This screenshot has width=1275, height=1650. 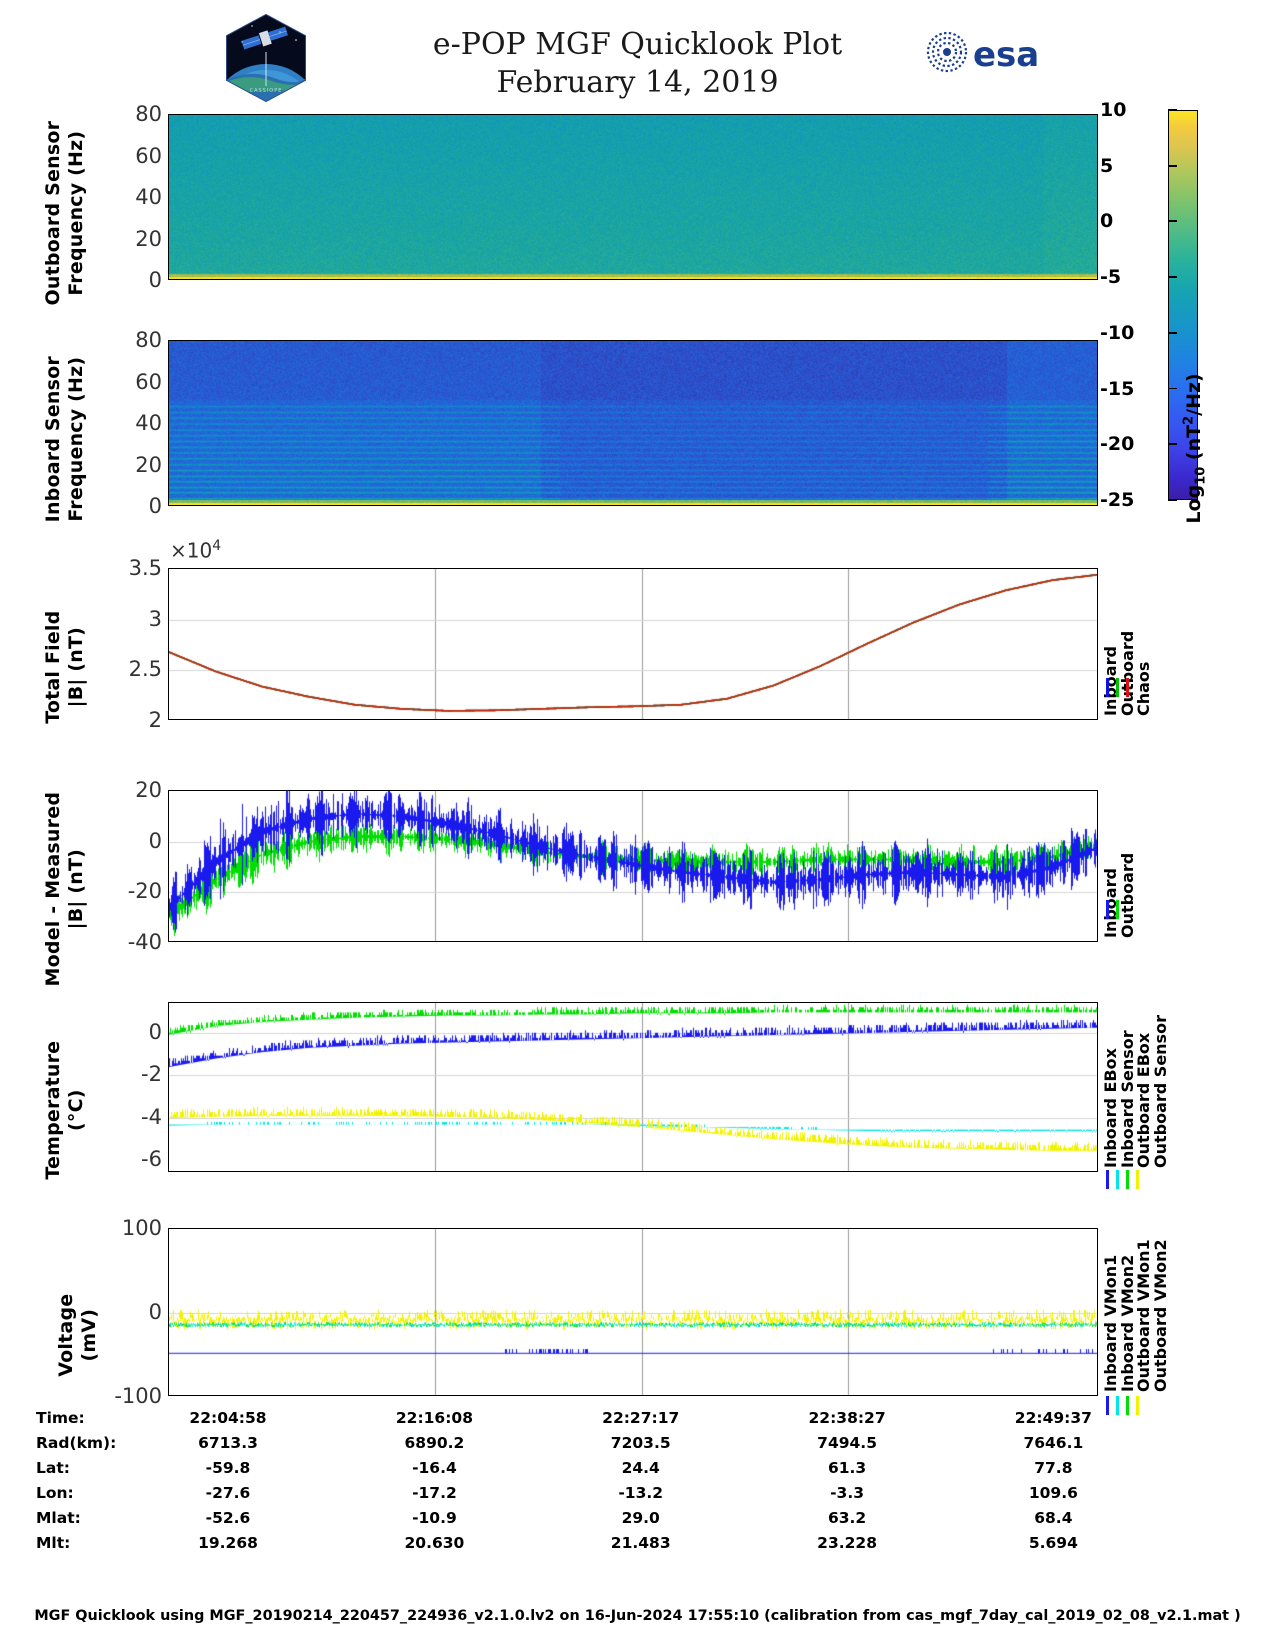 What do you see at coordinates (640, 1543) in the screenshot?
I see `table-cell: 21.483` at bounding box center [640, 1543].